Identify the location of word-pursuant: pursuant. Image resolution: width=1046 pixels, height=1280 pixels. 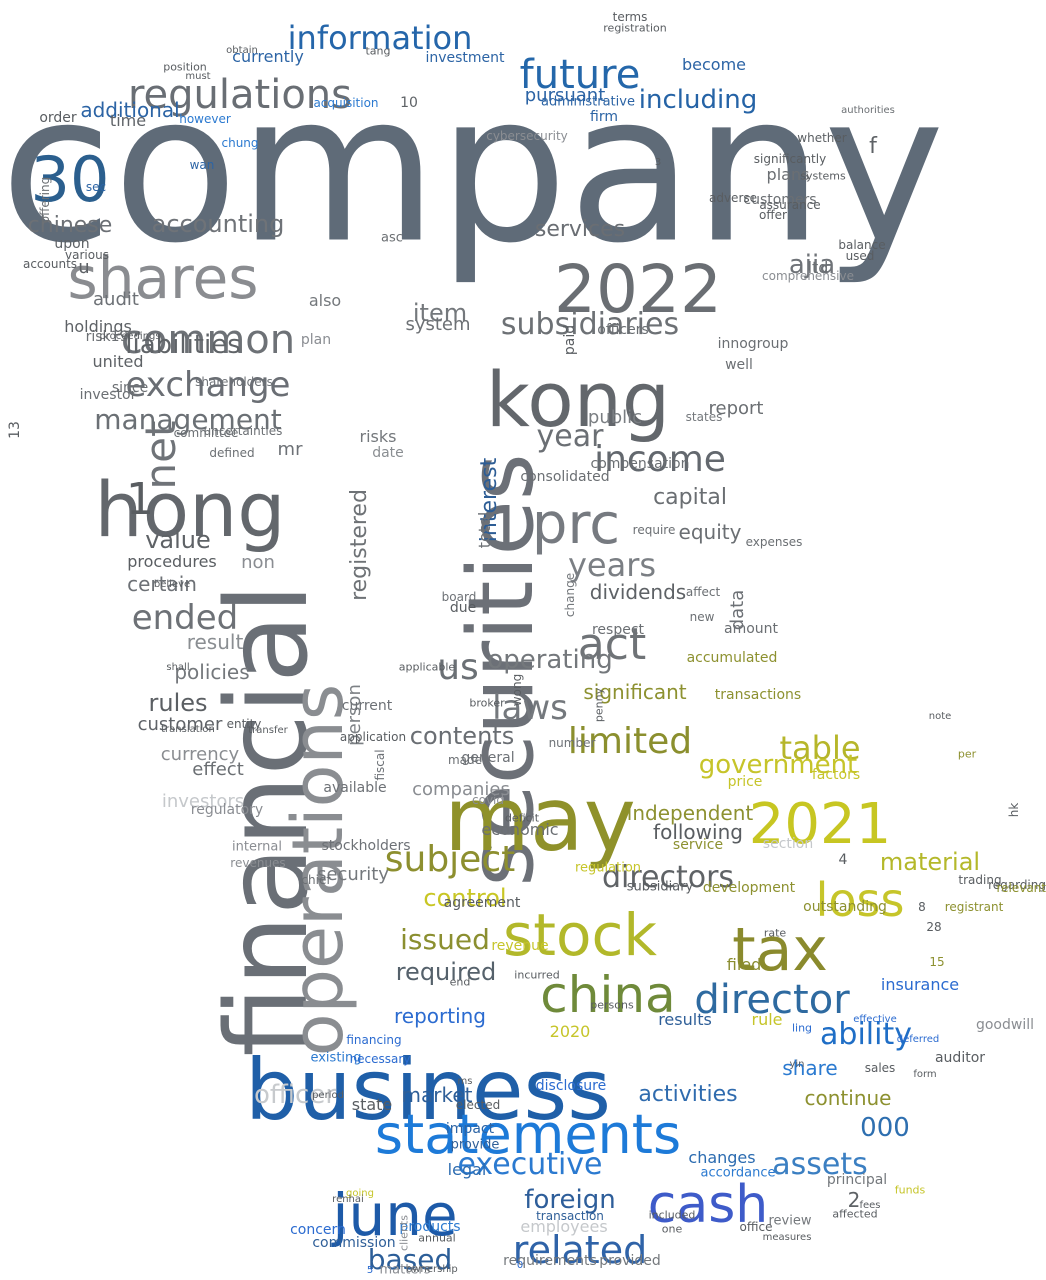
(565, 95).